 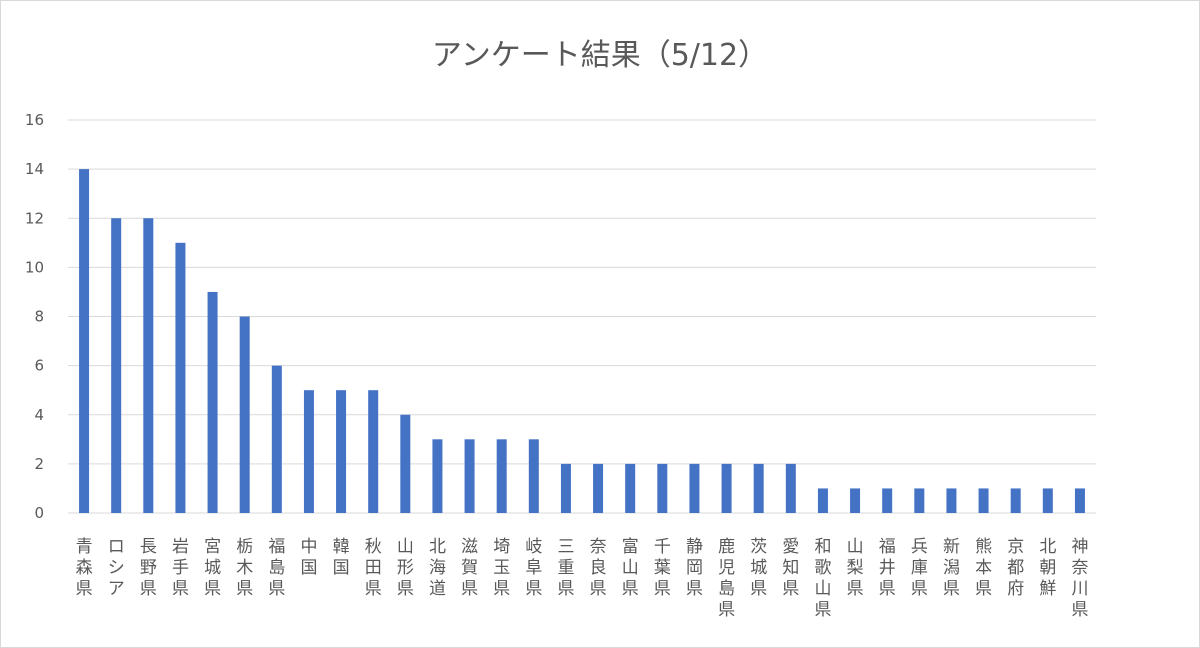 What do you see at coordinates (405, 568) in the screenshot?
I see `x-category-label: 山形県` at bounding box center [405, 568].